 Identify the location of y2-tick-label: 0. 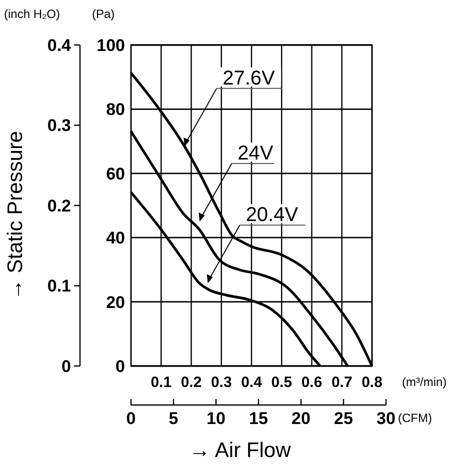
(66, 366).